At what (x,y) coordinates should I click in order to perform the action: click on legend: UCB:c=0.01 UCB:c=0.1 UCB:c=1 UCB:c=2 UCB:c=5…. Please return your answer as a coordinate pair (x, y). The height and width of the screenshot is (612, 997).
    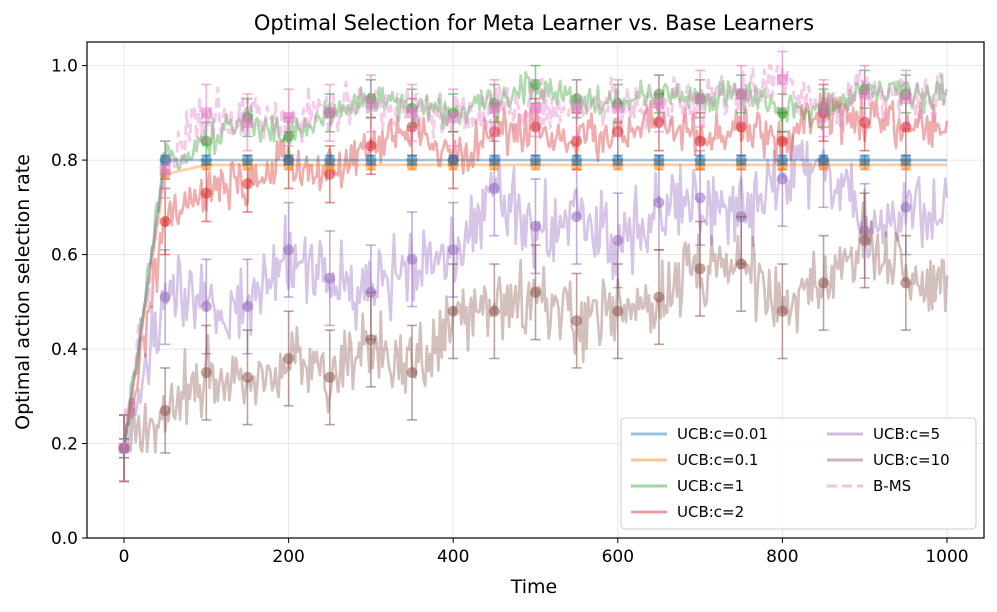
    Looking at the image, I should click on (798, 473).